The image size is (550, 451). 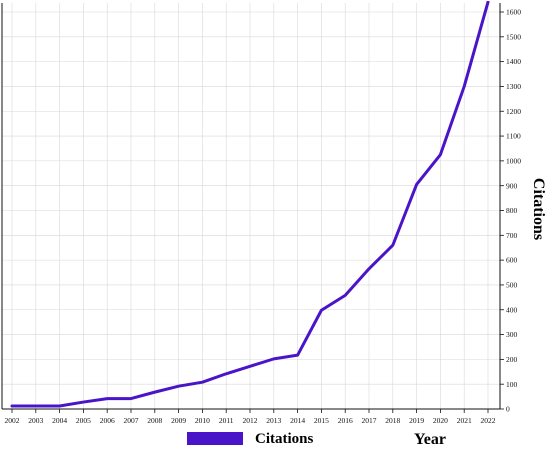 I want to click on x-tick-label-2014: 2014, so click(x=297, y=420).